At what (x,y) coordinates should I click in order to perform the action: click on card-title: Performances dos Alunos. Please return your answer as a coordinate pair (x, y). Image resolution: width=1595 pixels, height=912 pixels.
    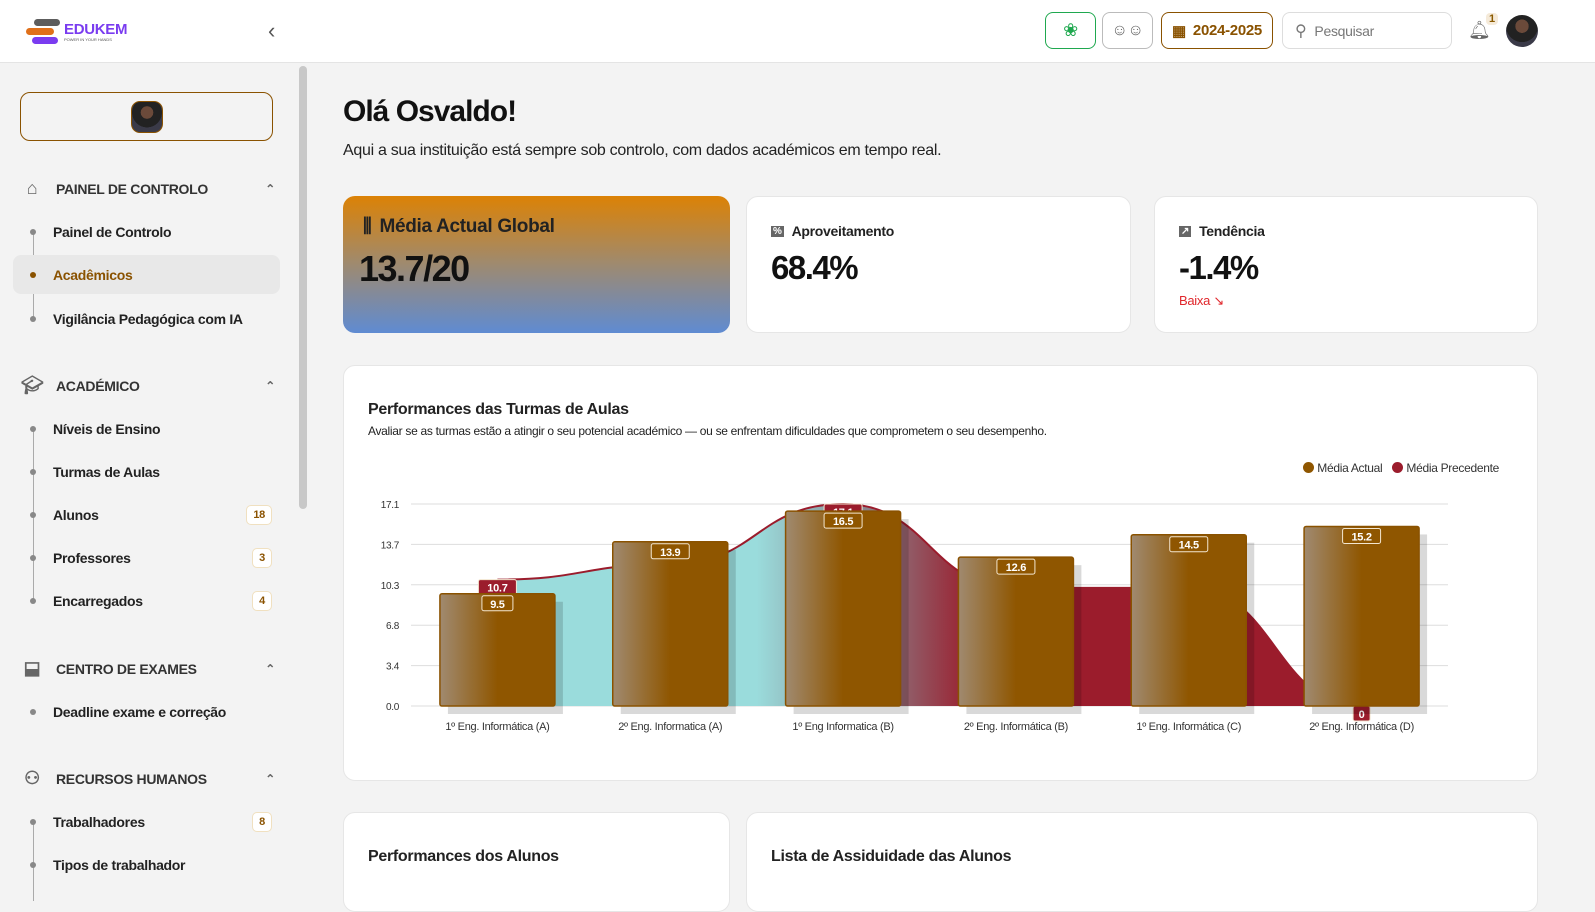
    Looking at the image, I should click on (463, 856).